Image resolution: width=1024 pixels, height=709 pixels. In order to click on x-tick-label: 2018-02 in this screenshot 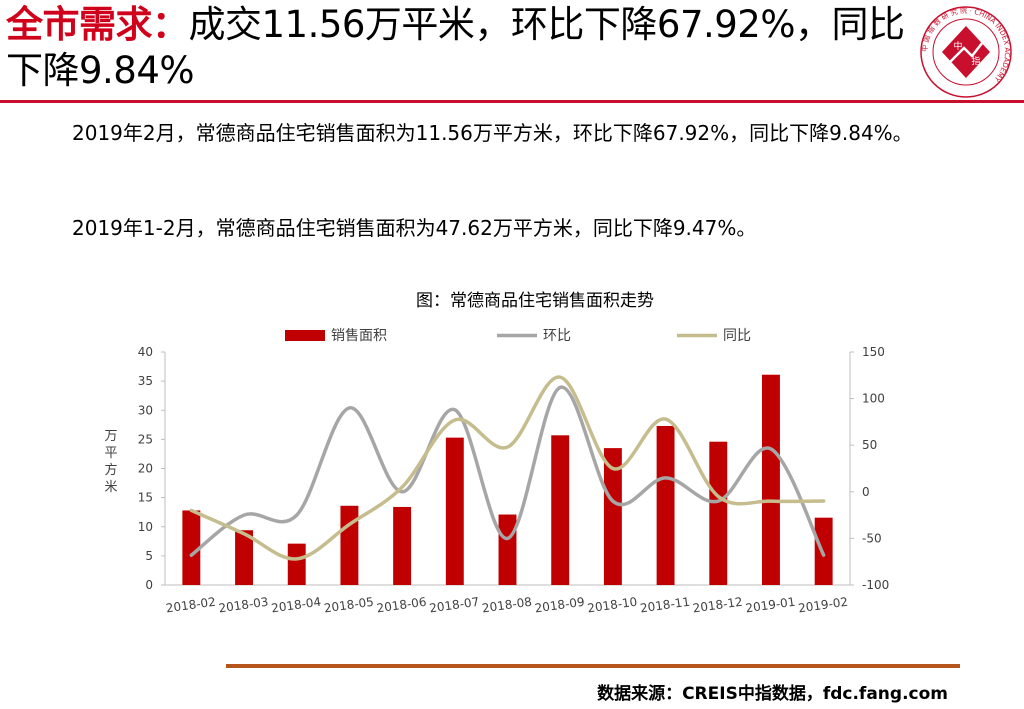, I will do `click(191, 605)`.